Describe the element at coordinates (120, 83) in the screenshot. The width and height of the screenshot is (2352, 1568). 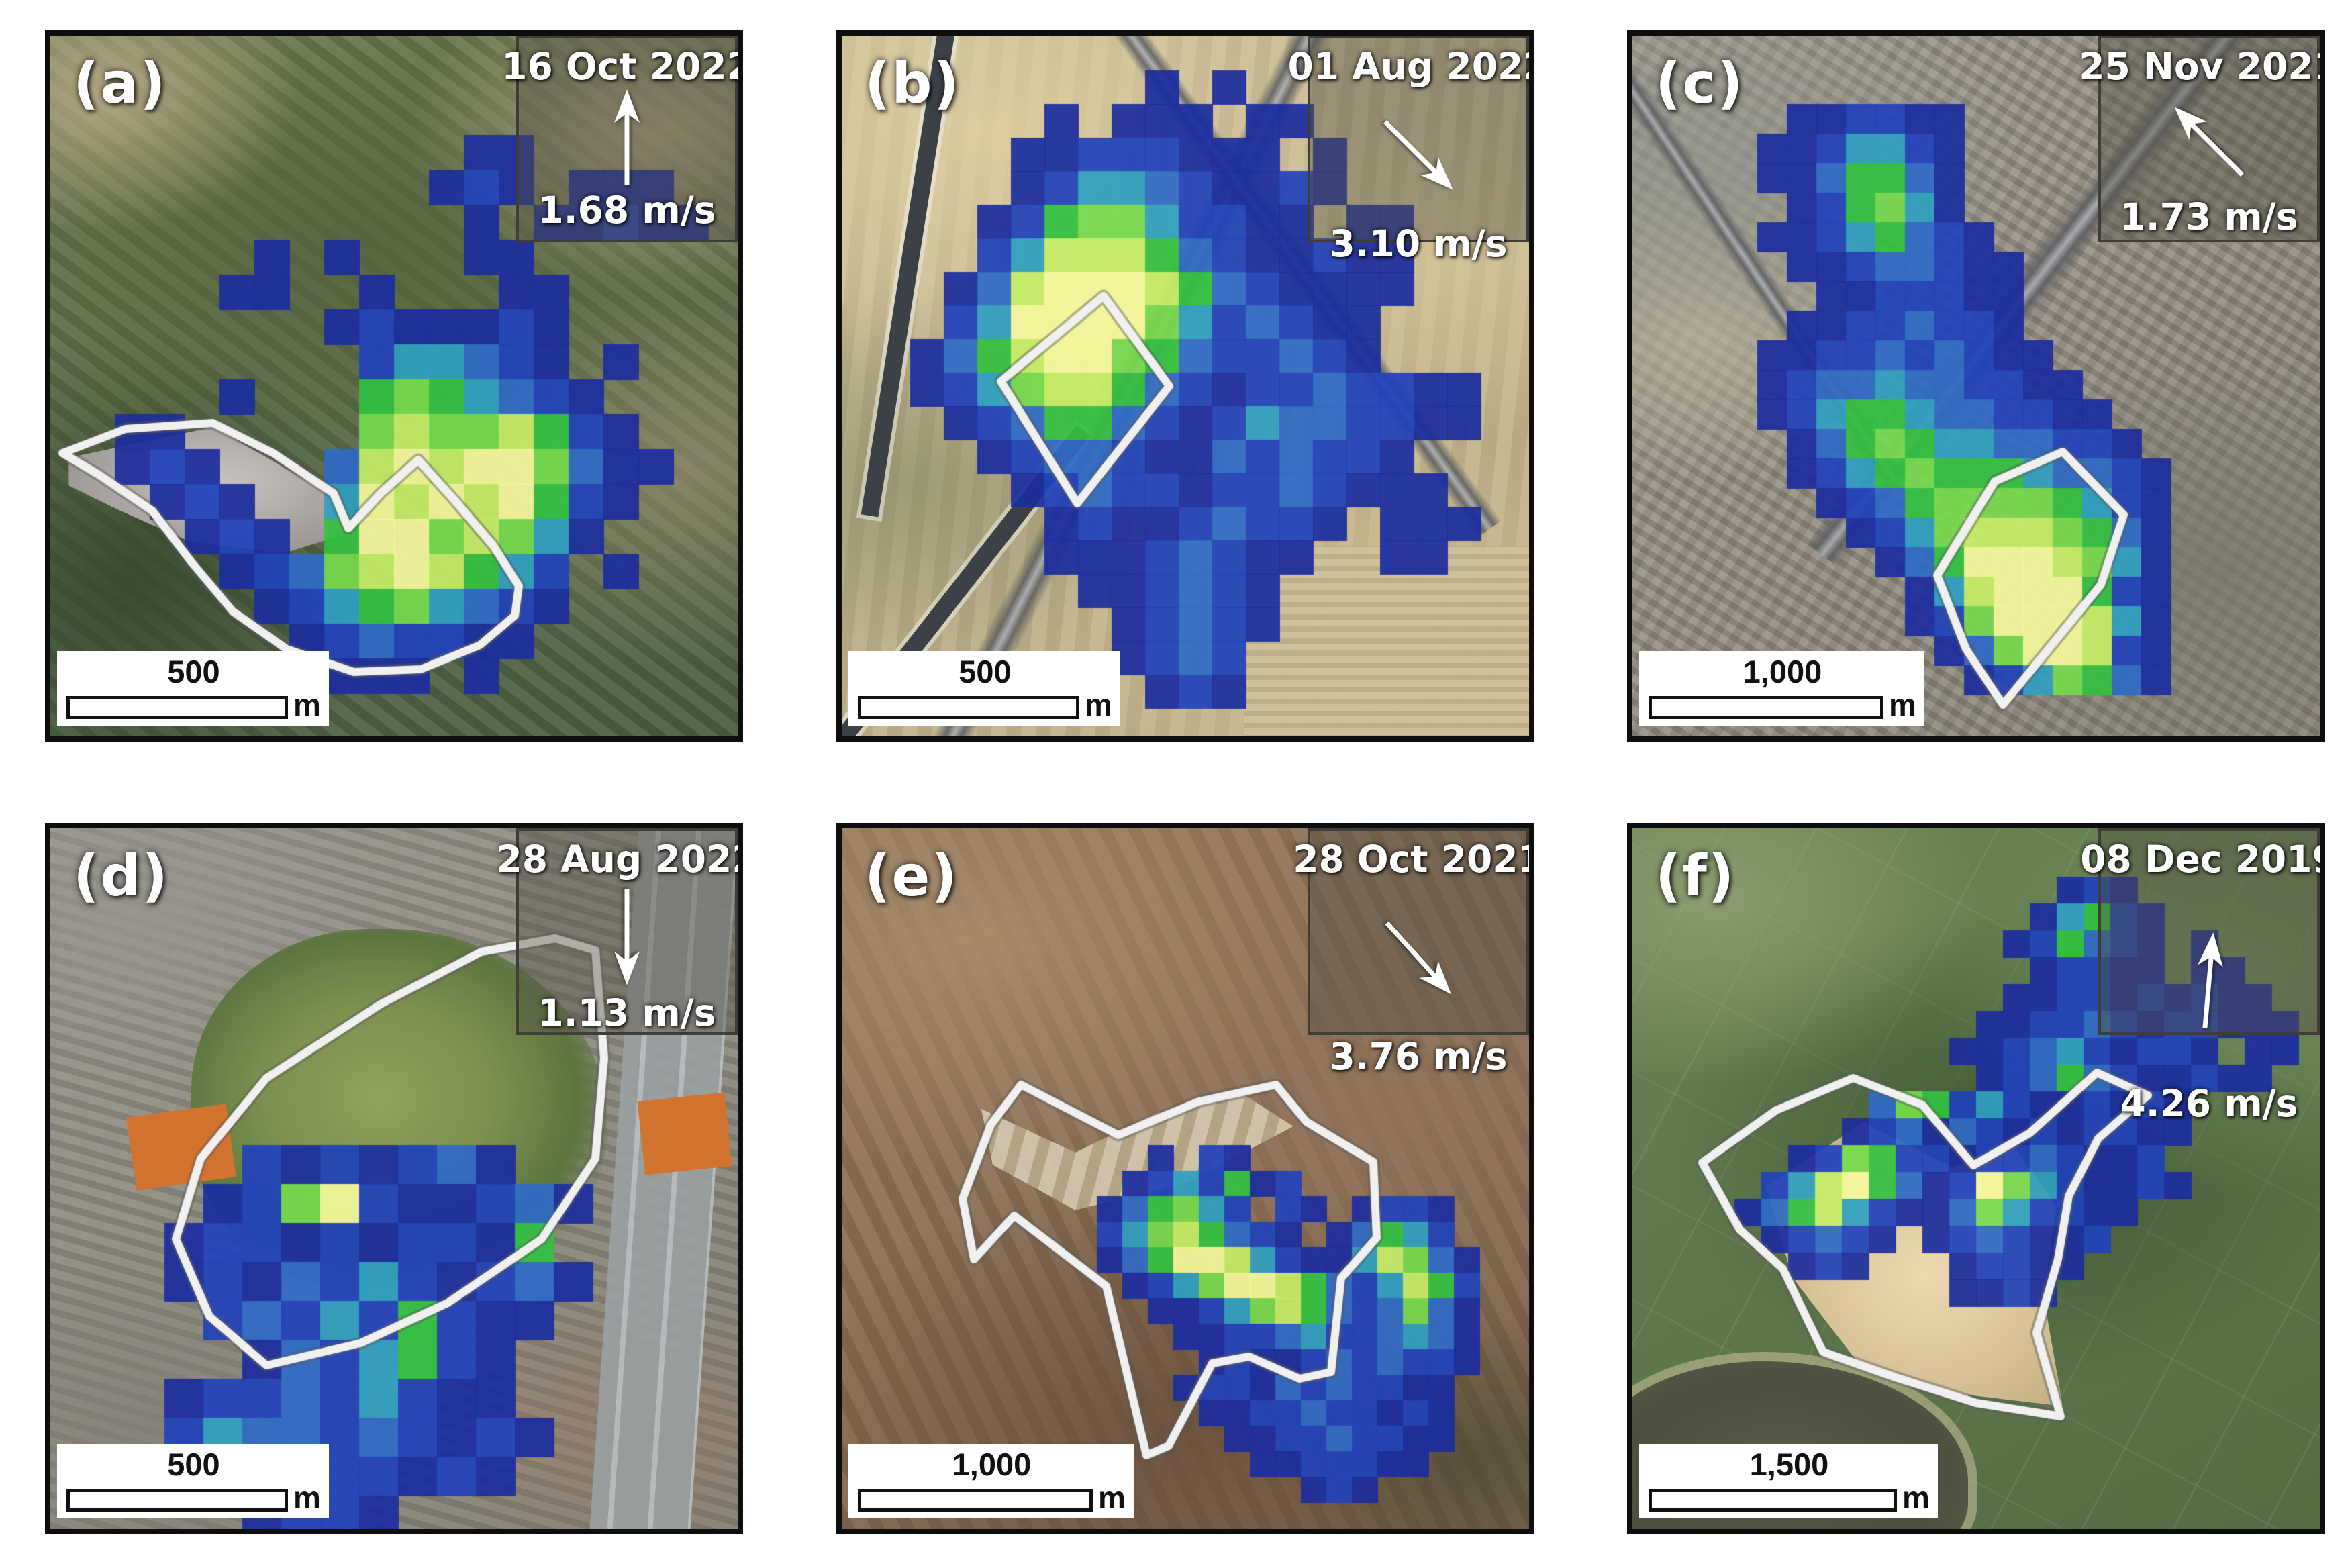
I see `panel-label: (a)` at that location.